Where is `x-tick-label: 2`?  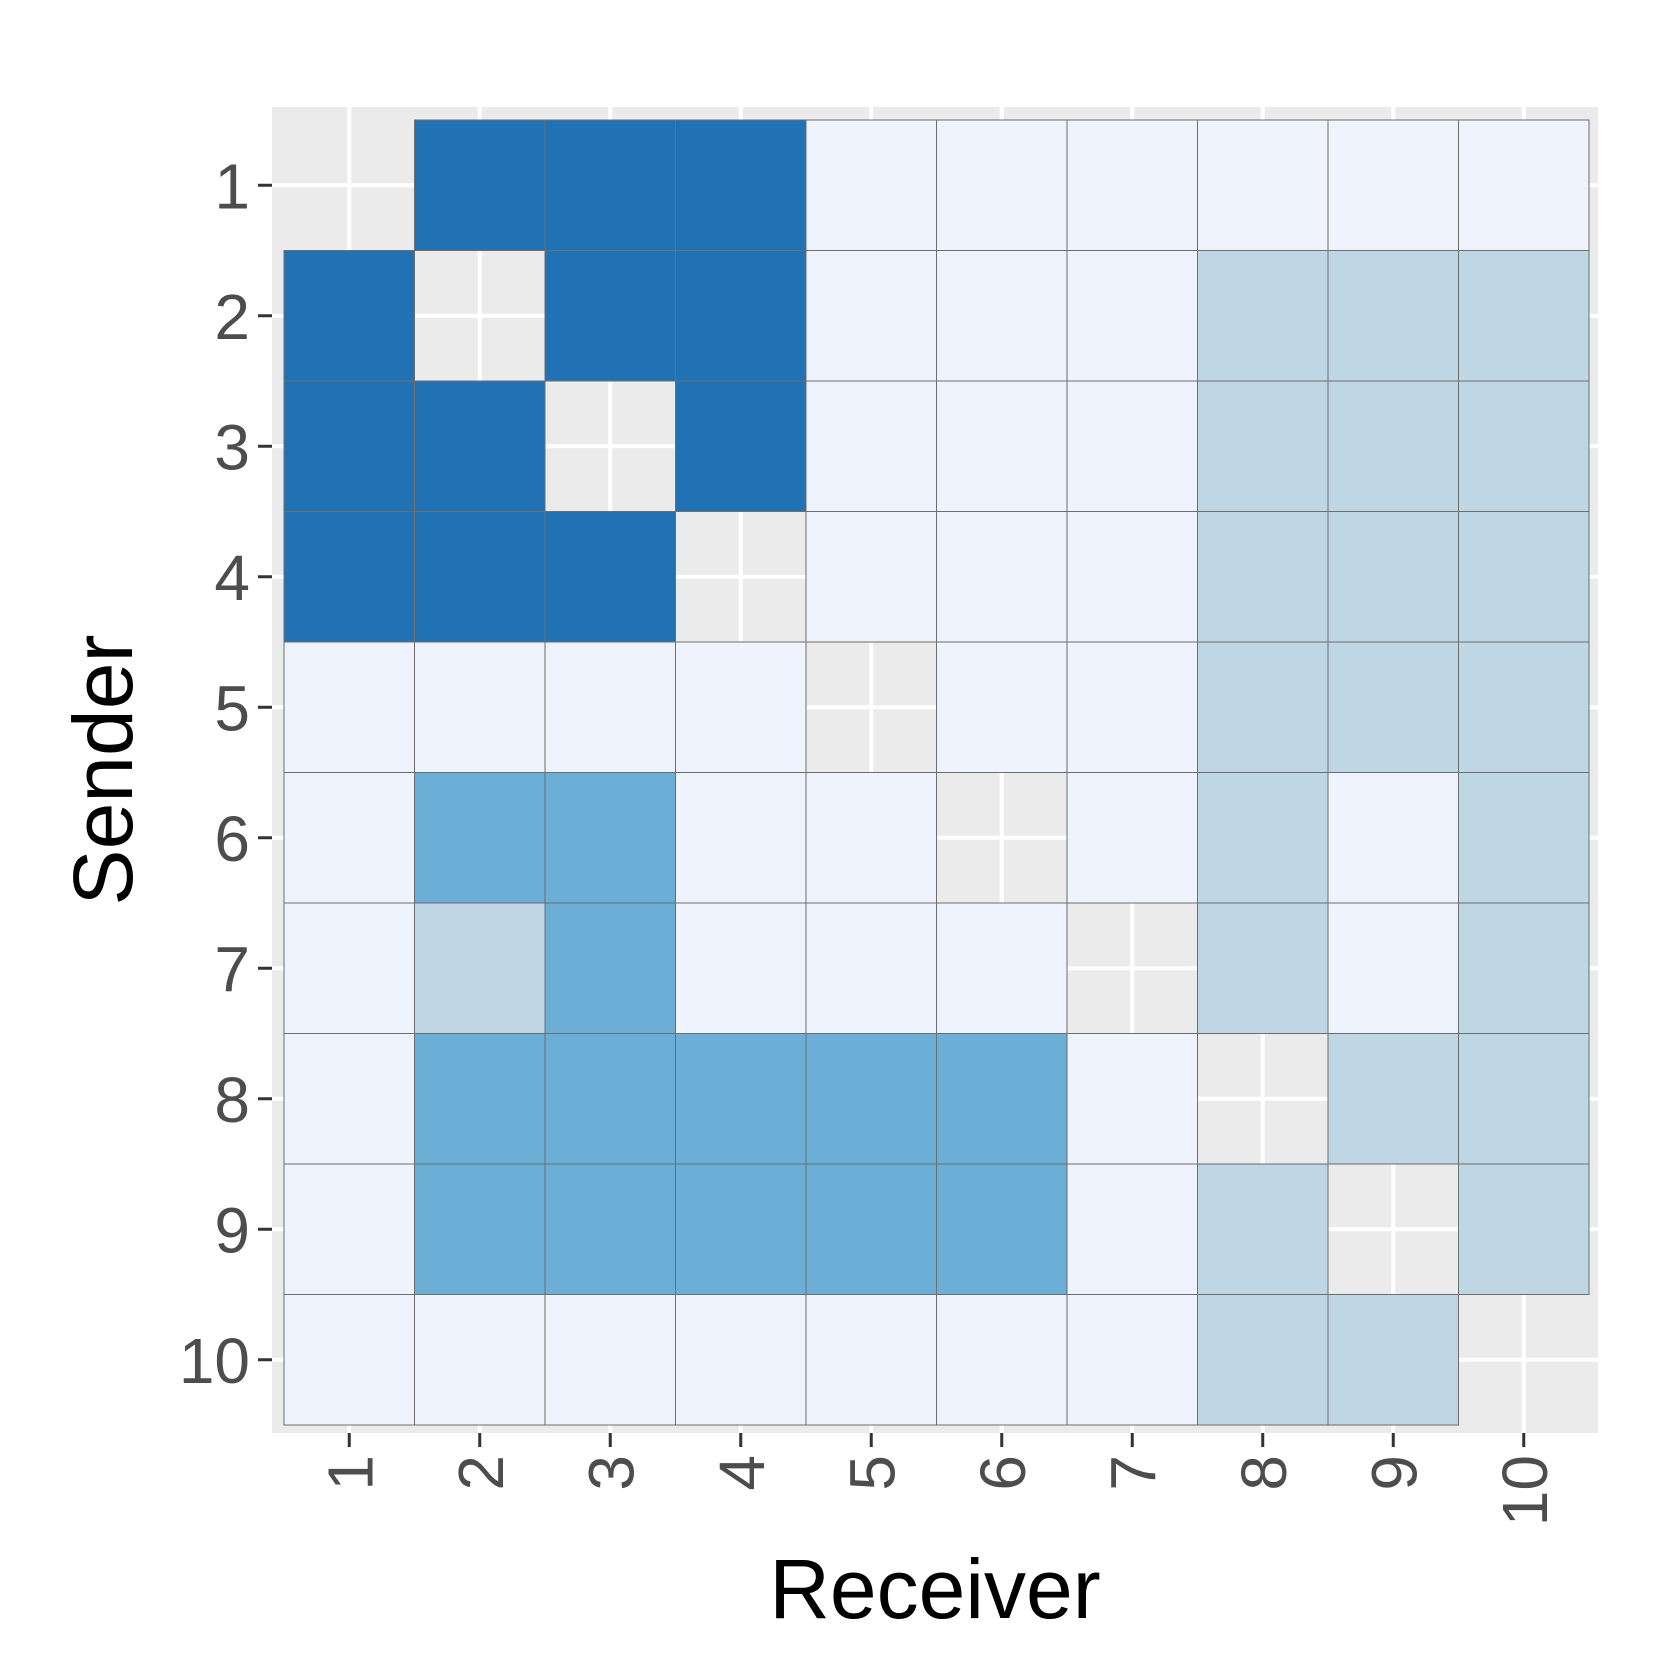 x-tick-label: 2 is located at coordinates (481, 1473).